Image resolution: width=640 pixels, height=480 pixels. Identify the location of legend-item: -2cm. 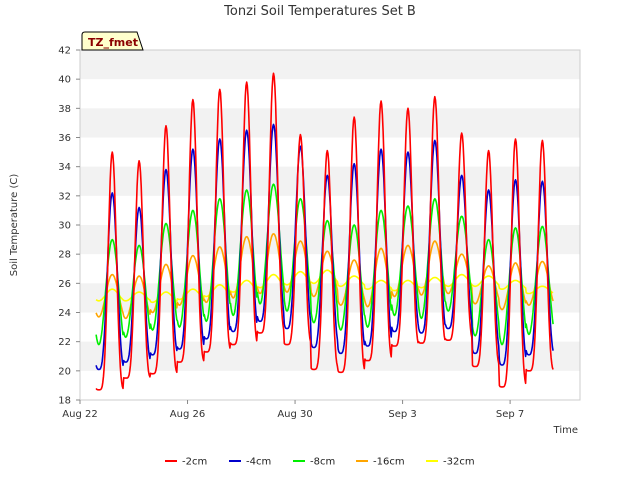
(186, 462).